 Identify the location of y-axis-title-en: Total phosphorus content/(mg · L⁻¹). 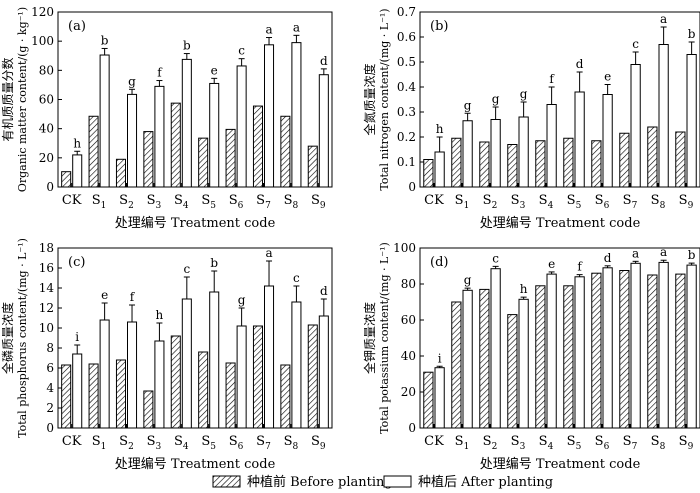
(22, 338).